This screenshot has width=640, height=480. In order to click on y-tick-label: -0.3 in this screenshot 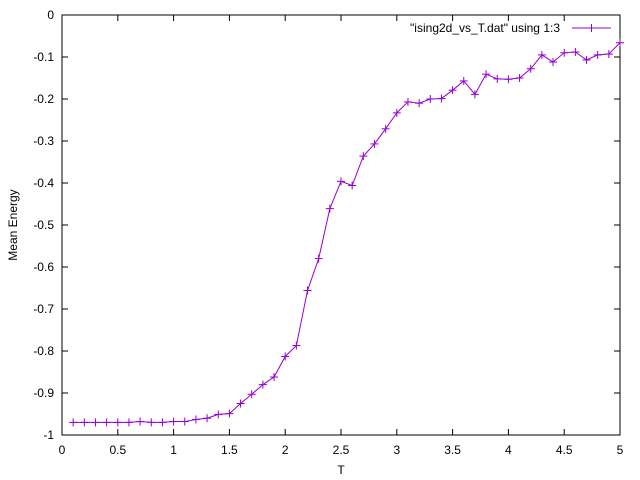, I will do `click(43, 141)`.